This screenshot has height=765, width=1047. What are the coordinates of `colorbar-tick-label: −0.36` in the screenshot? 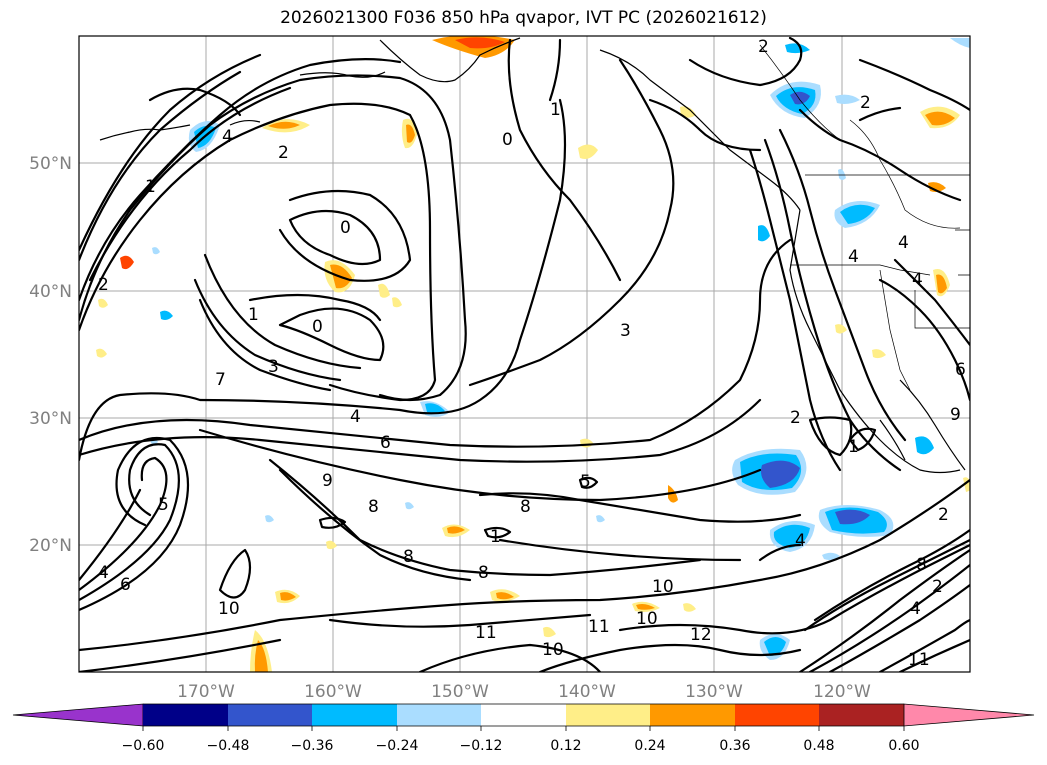 It's located at (312, 746).